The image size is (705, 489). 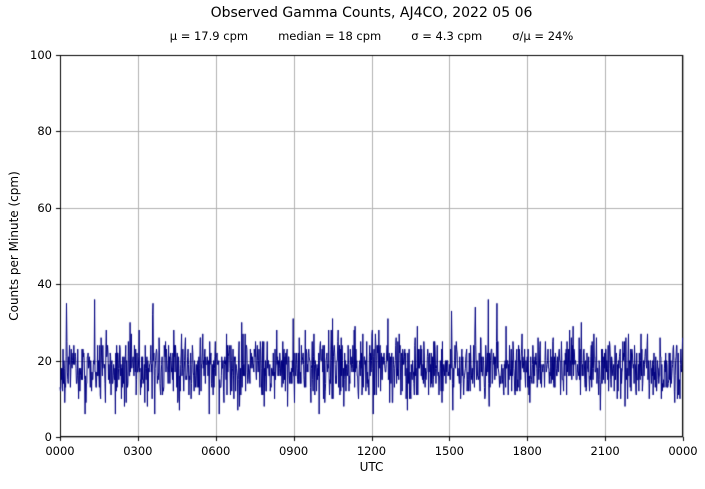 What do you see at coordinates (44, 284) in the screenshot?
I see `y-tick-label: 40` at bounding box center [44, 284].